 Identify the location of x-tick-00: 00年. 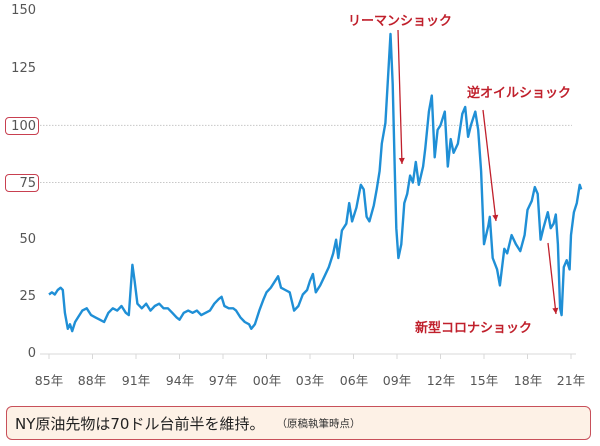
(267, 380).